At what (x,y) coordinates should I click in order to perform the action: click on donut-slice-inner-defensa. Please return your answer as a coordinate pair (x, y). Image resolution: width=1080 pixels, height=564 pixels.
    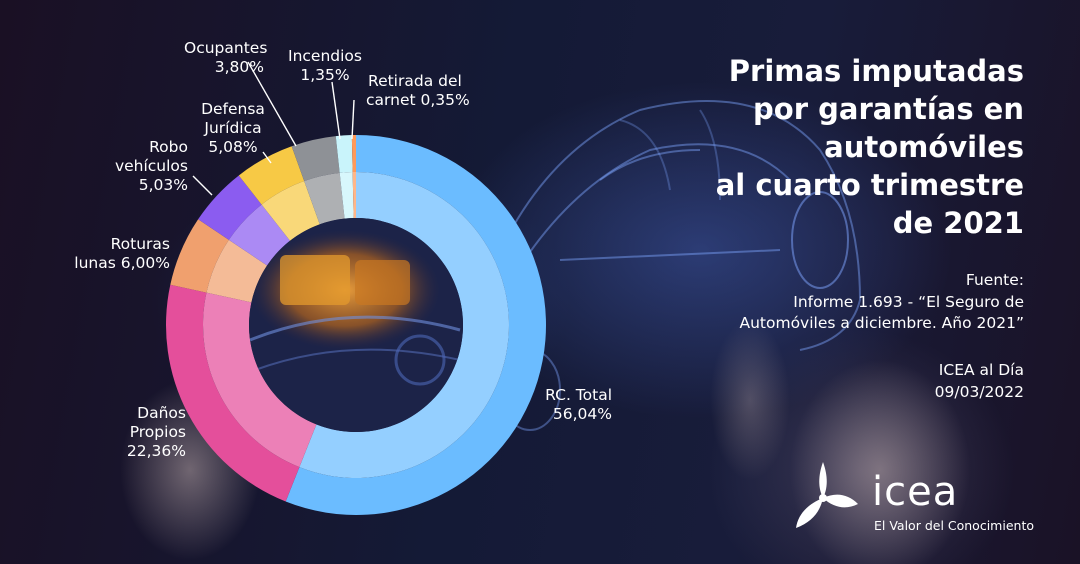
    Looking at the image, I should click on (290, 211).